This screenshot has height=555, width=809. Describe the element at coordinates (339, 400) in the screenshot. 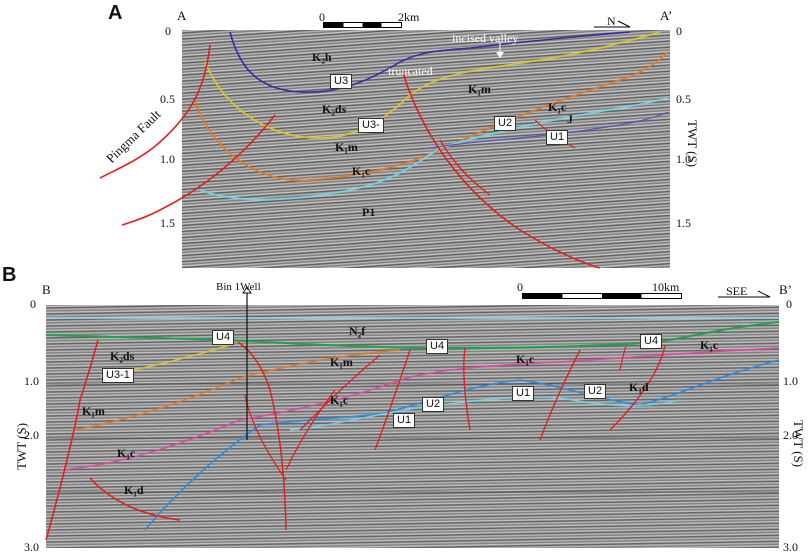

I see `panel-b-formation-6: K₁c` at that location.